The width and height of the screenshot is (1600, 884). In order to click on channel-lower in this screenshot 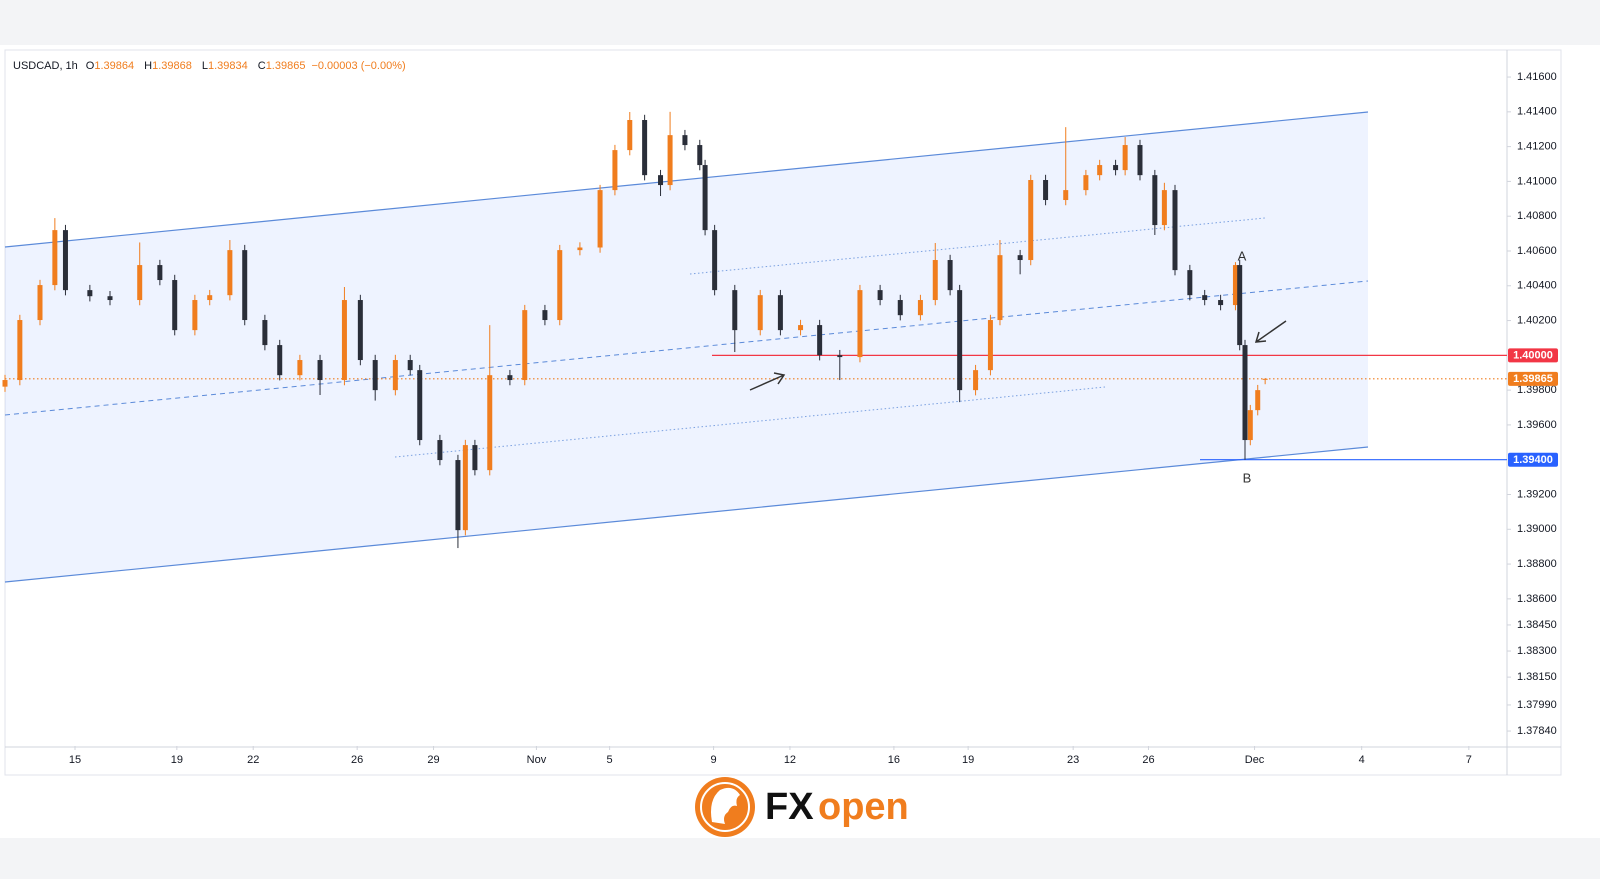, I will do `click(686, 514)`.